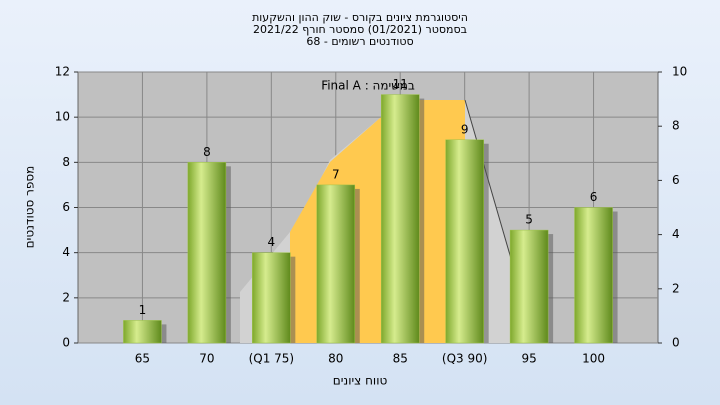 This screenshot has height=405, width=720. I want to click on value-label: 11, so click(400, 84).